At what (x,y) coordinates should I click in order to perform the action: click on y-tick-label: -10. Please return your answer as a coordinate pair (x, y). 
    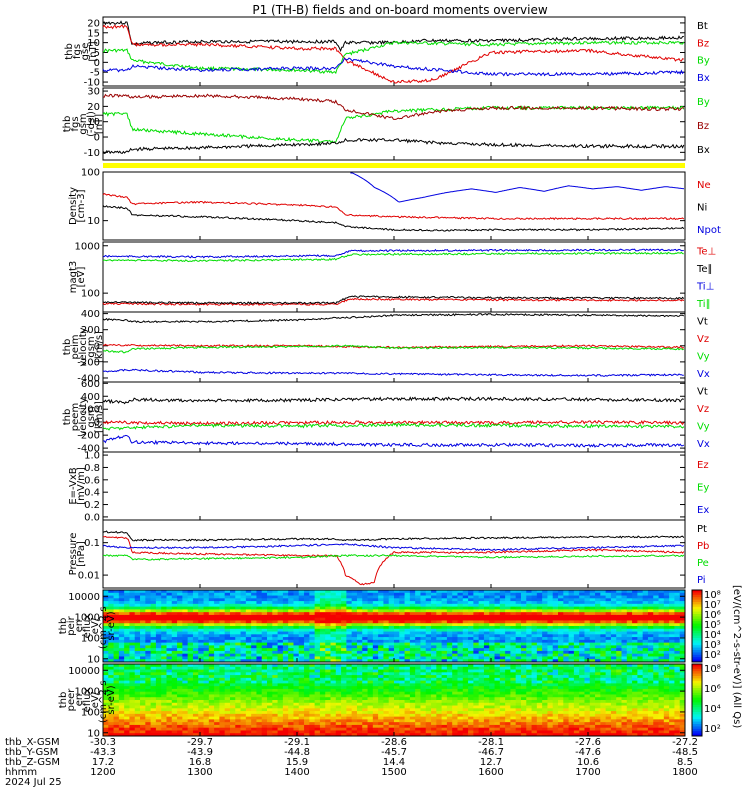
    Looking at the image, I should click on (92, 153).